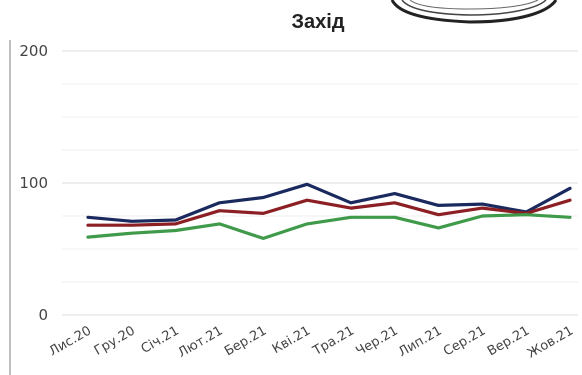  I want to click on x-tick-label: Кві.21, so click(291, 340).